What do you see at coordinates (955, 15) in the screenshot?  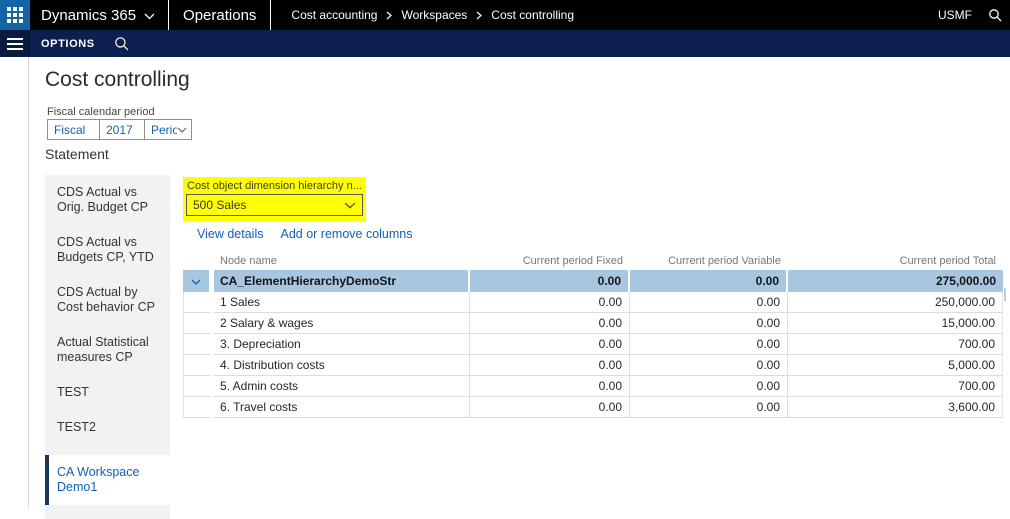 I see `company-selector: USMF` at bounding box center [955, 15].